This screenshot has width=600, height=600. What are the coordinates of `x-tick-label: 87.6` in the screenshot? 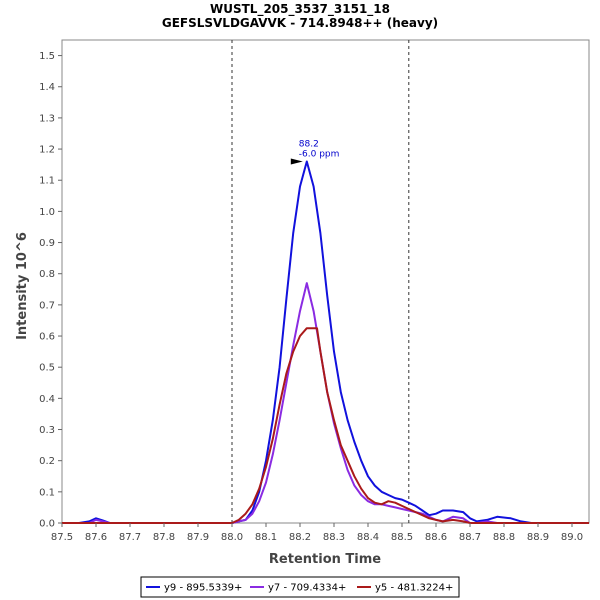 It's located at (96, 537).